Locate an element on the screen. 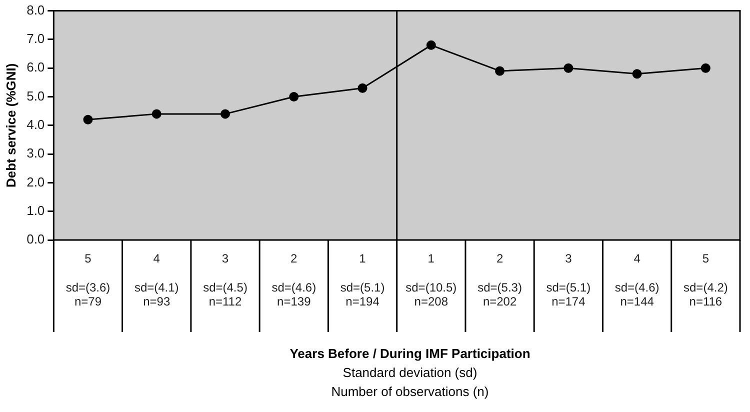  text: Standard deviation (sd) is located at coordinates (410, 372).